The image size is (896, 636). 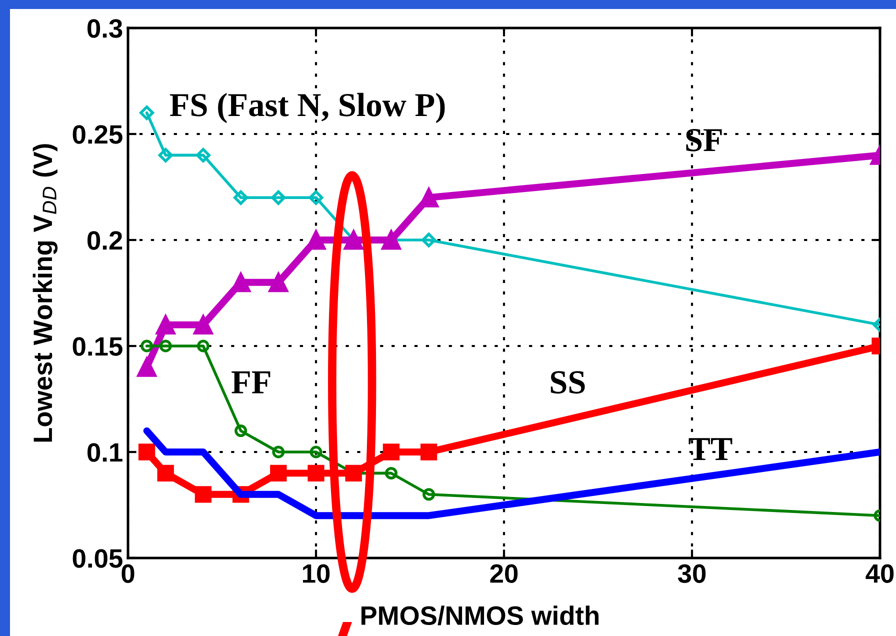 What do you see at coordinates (710, 449) in the screenshot?
I see `series-label: TT` at bounding box center [710, 449].